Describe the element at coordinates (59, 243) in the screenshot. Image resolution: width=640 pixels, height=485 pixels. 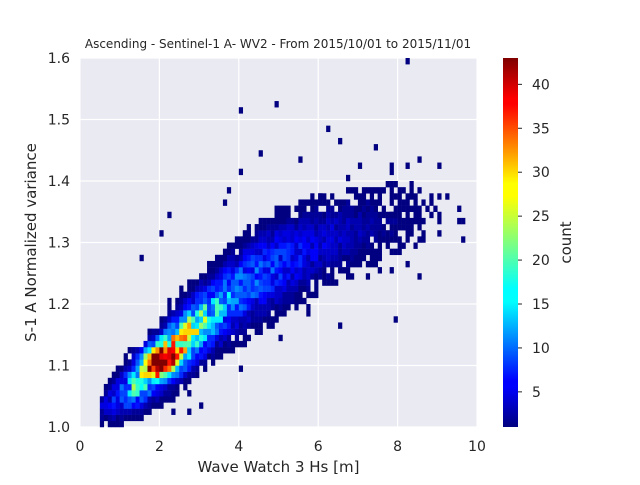
I see `y-axis-ticks: 1.0 1.1 1.2 1.3 1.4 1.5 1.6` at that location.